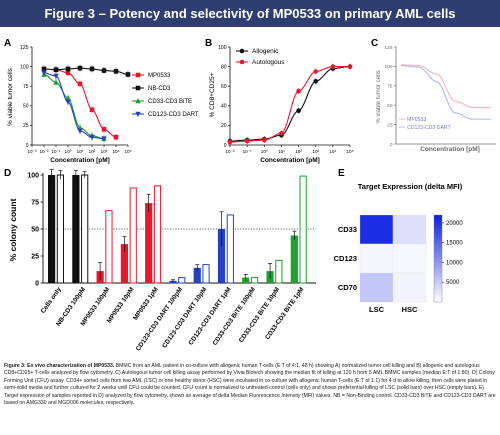 This screenshot has width=500, height=435. Describe the element at coordinates (410, 309) in the screenshot. I see `panel-e-column-label: HSC` at that location.